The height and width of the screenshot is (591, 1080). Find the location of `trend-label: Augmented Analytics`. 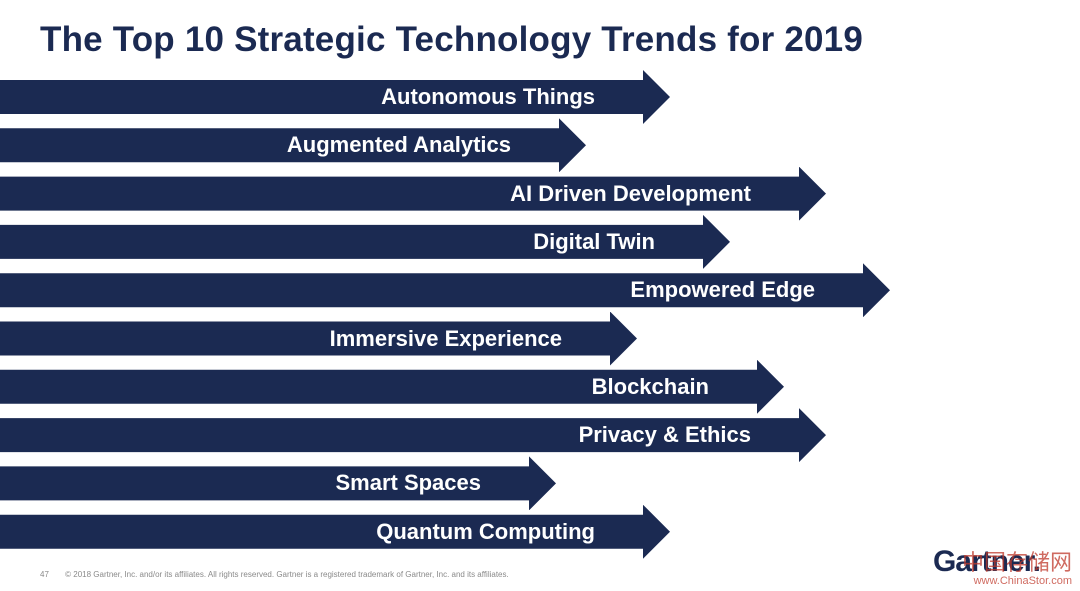

trend-label: Augmented Analytics is located at coordinates (398, 145).